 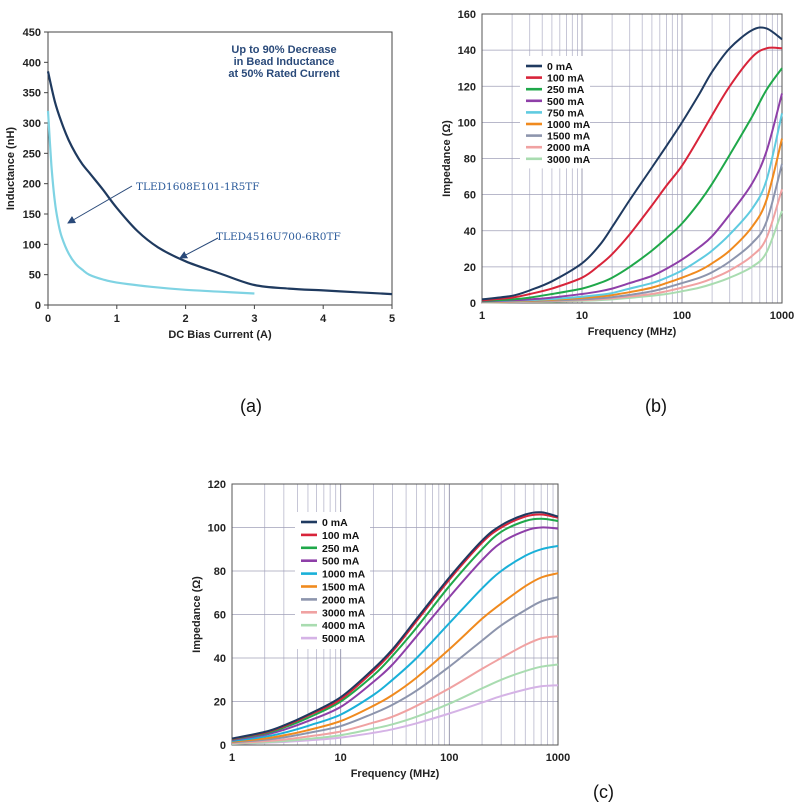 I want to click on y-tick-label-b: 100, so click(x=467, y=123).